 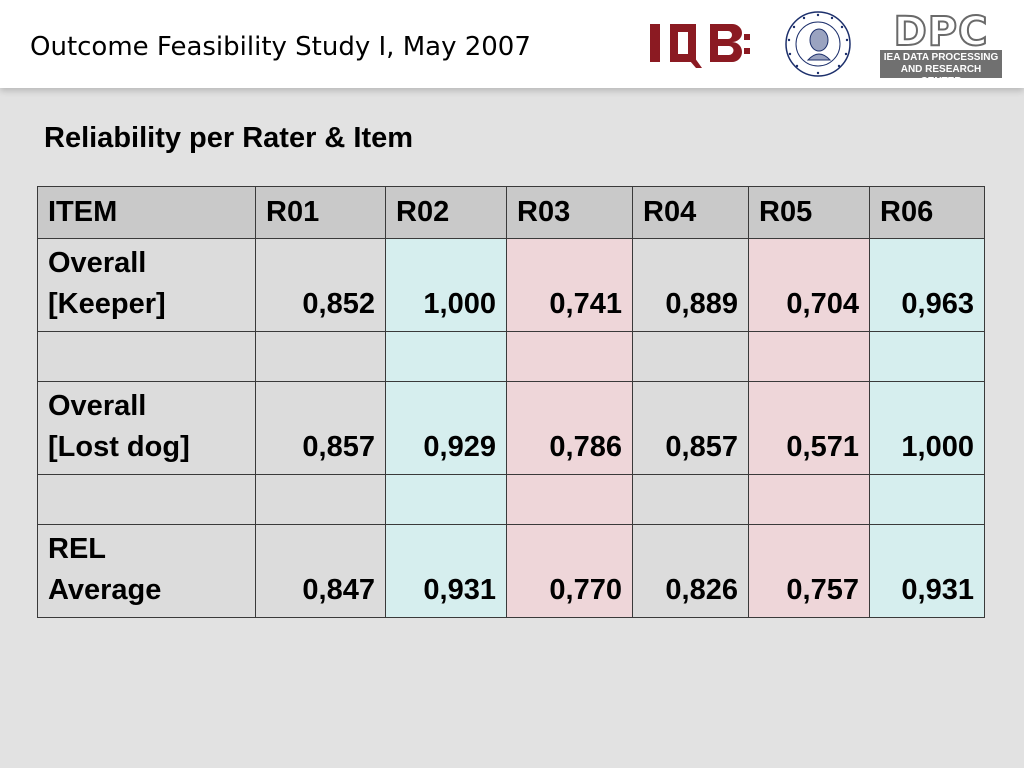 I want to click on value-cell-r02: 1,000, so click(x=446, y=285).